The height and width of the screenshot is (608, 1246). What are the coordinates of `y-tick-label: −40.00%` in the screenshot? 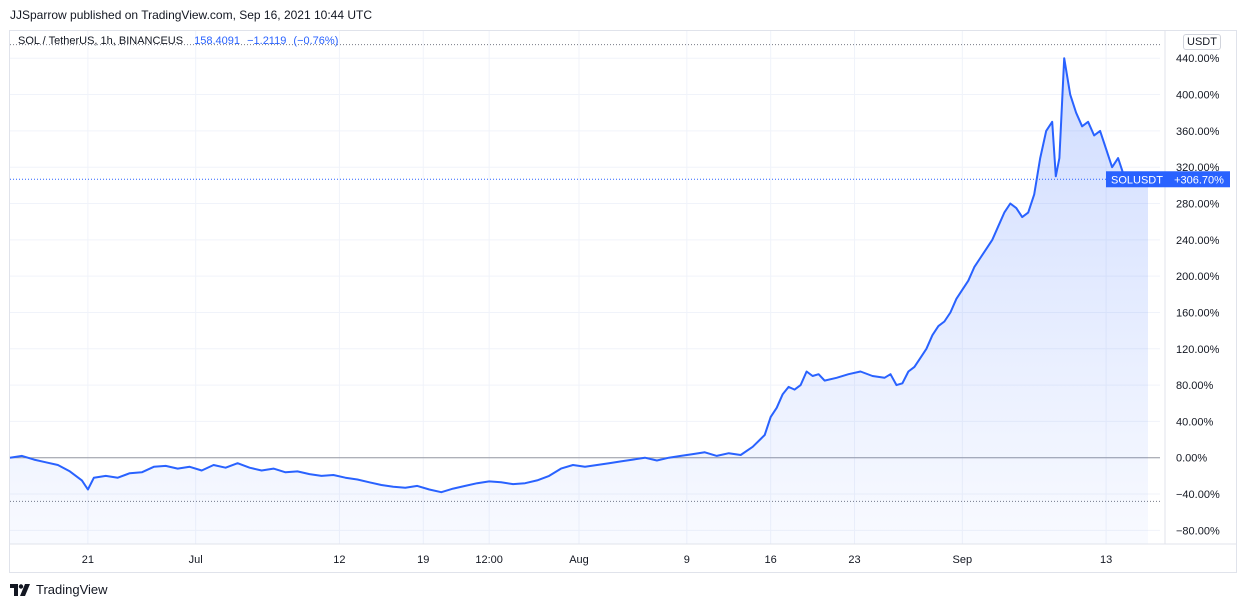 It's located at (1198, 495).